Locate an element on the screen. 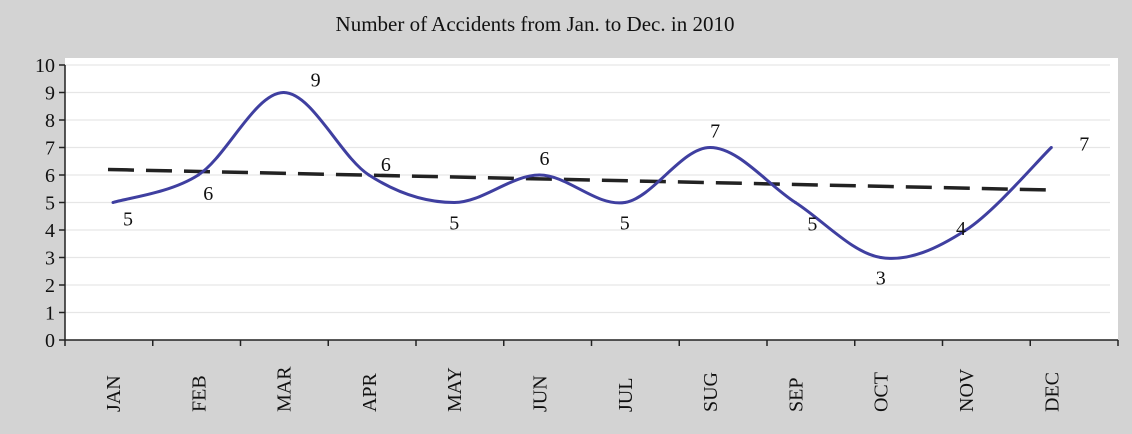 The width and height of the screenshot is (1132, 434). y-tick-label: 1 is located at coordinates (50, 314).